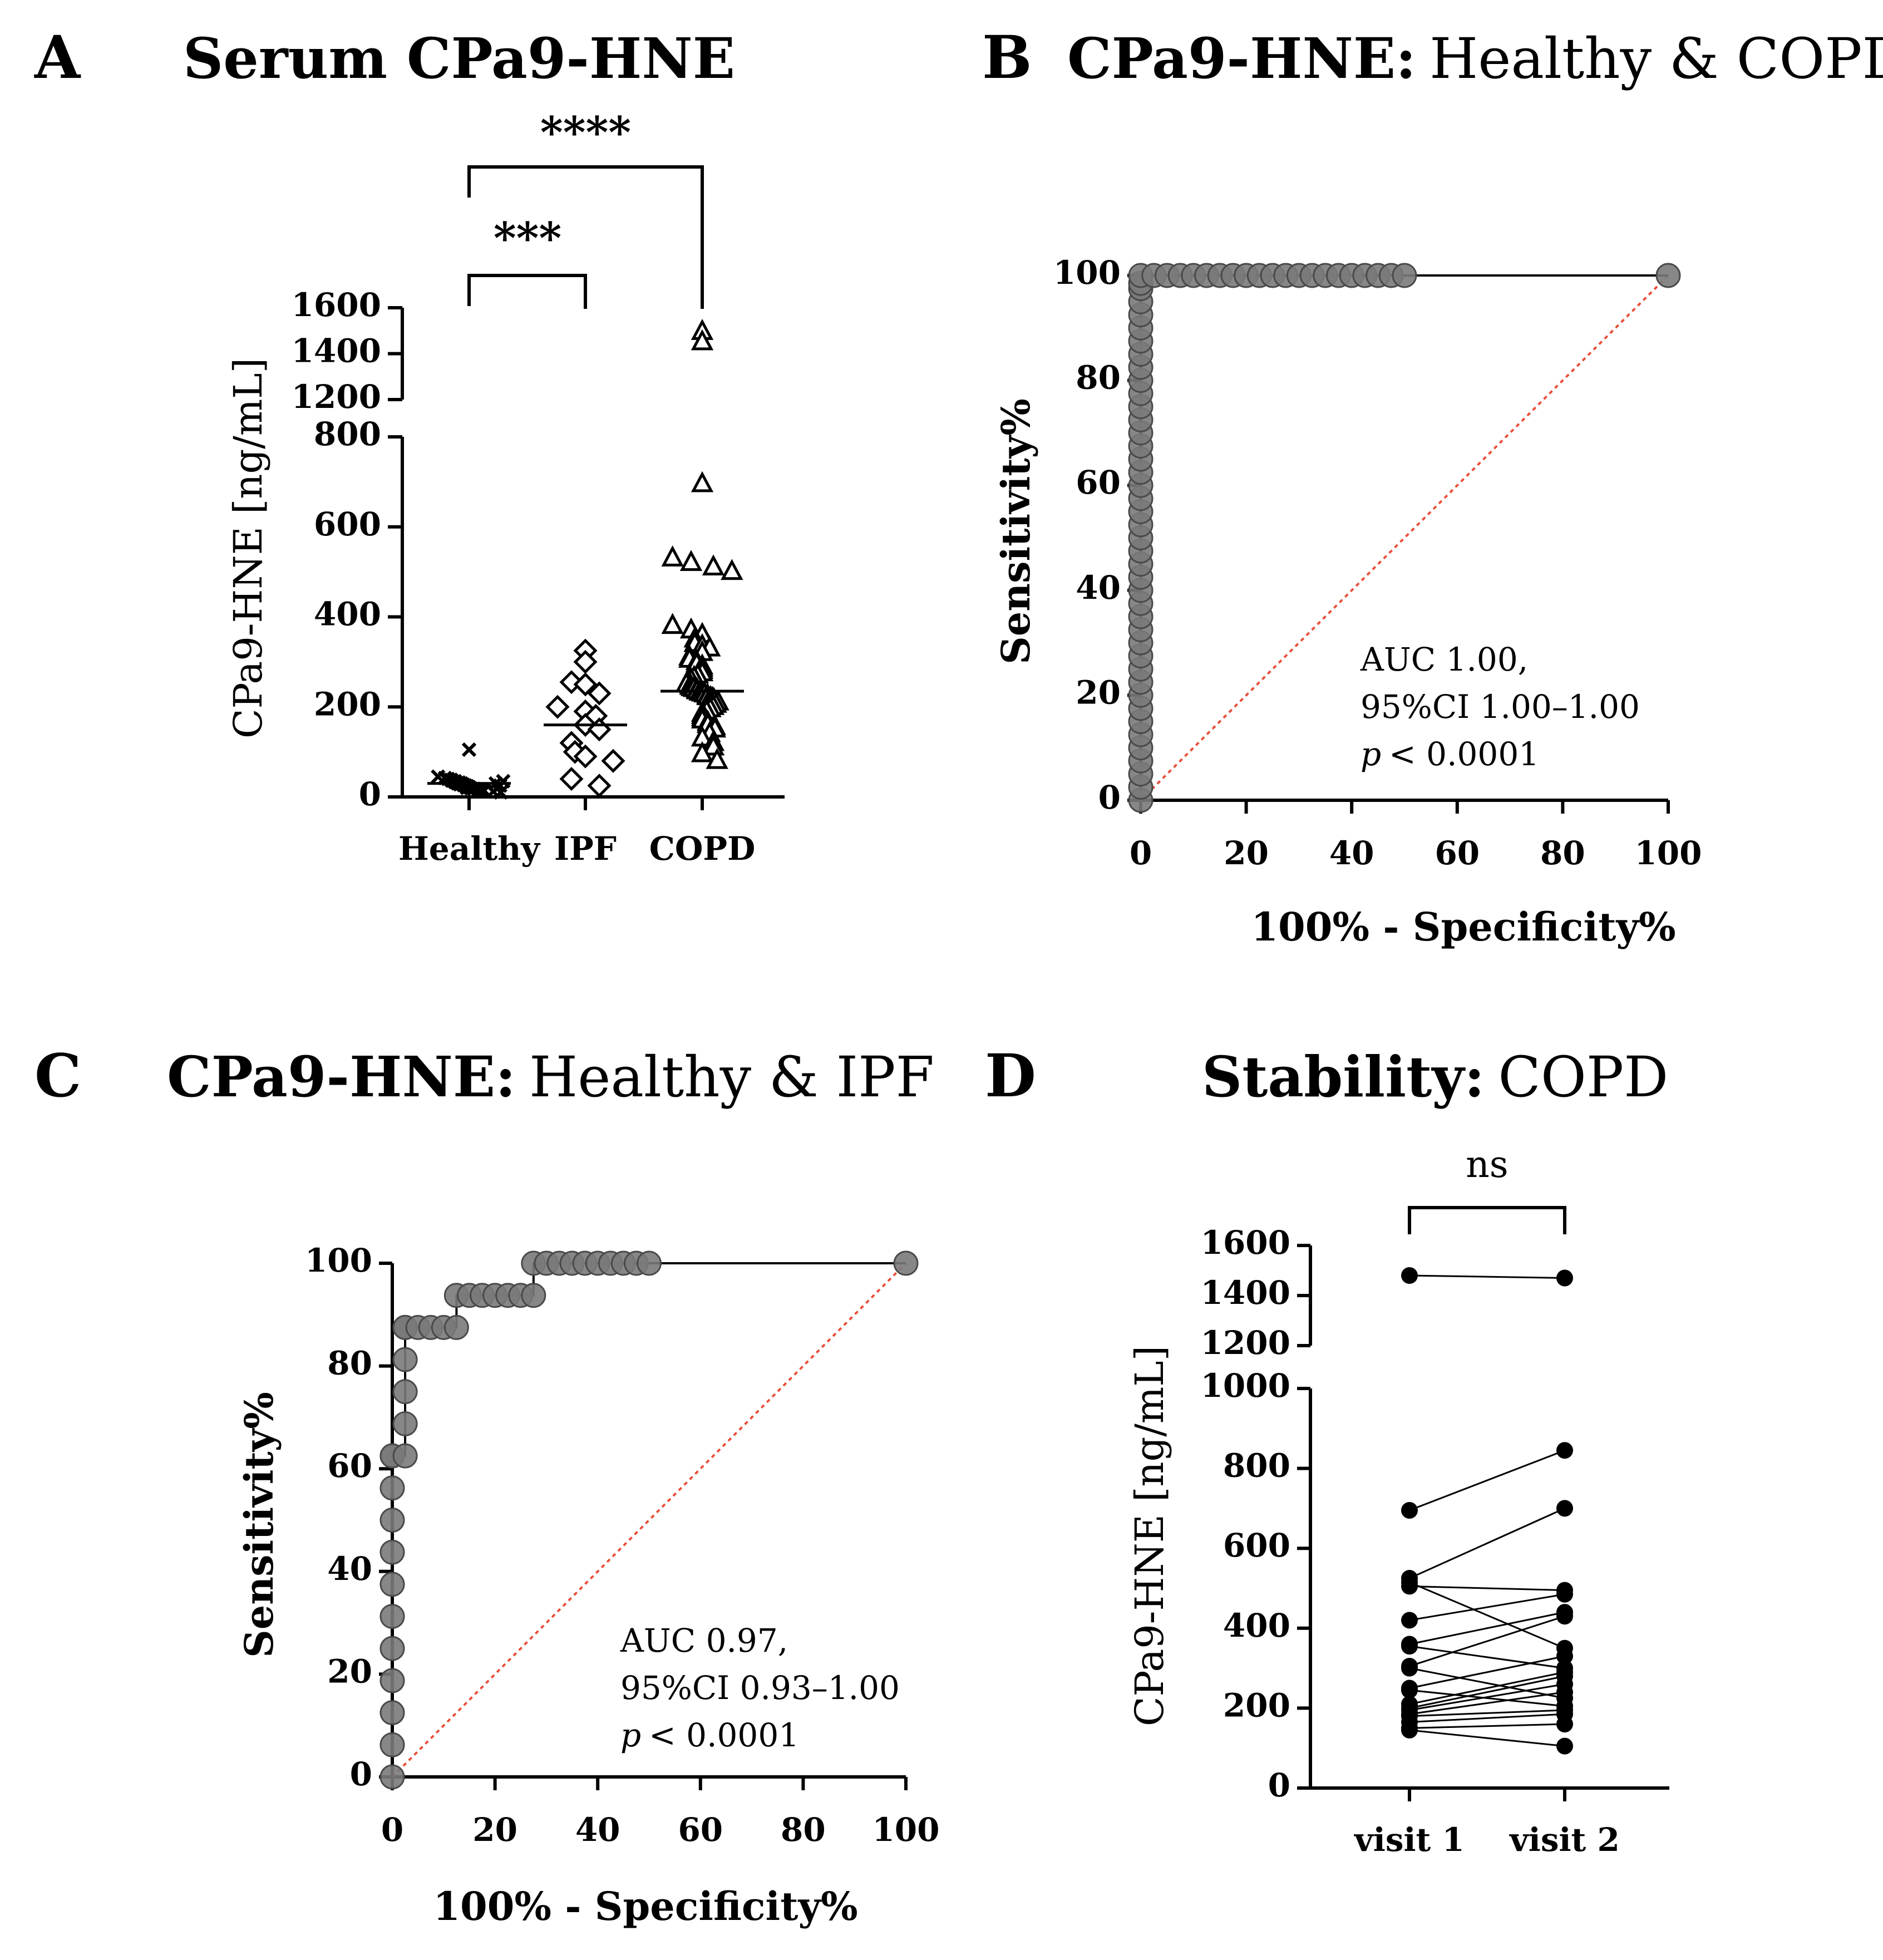 The width and height of the screenshot is (1883, 1960). What do you see at coordinates (1087, 273) in the screenshot?
I see `panel-b-y-tick-label: 100` at bounding box center [1087, 273].